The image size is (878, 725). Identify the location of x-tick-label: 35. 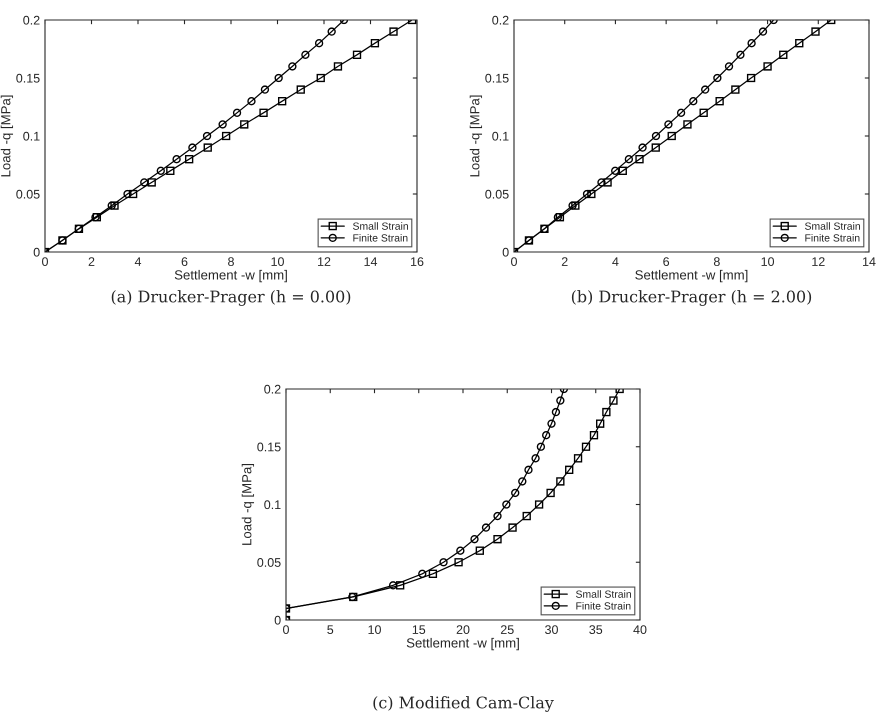
(595, 629).